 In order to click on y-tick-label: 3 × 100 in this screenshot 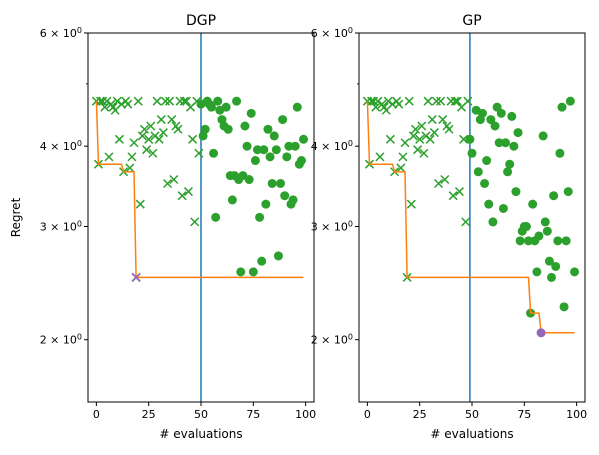, I will do `click(61, 226)`.